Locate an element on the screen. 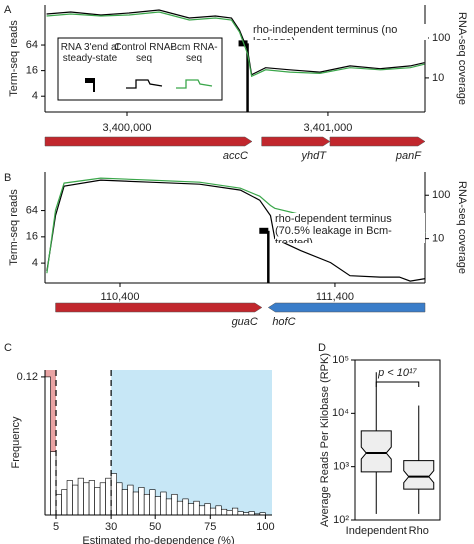 The width and height of the screenshot is (474, 544). y-axis-label: Average Reads Per Kilobase (RPK) is located at coordinates (325, 440).